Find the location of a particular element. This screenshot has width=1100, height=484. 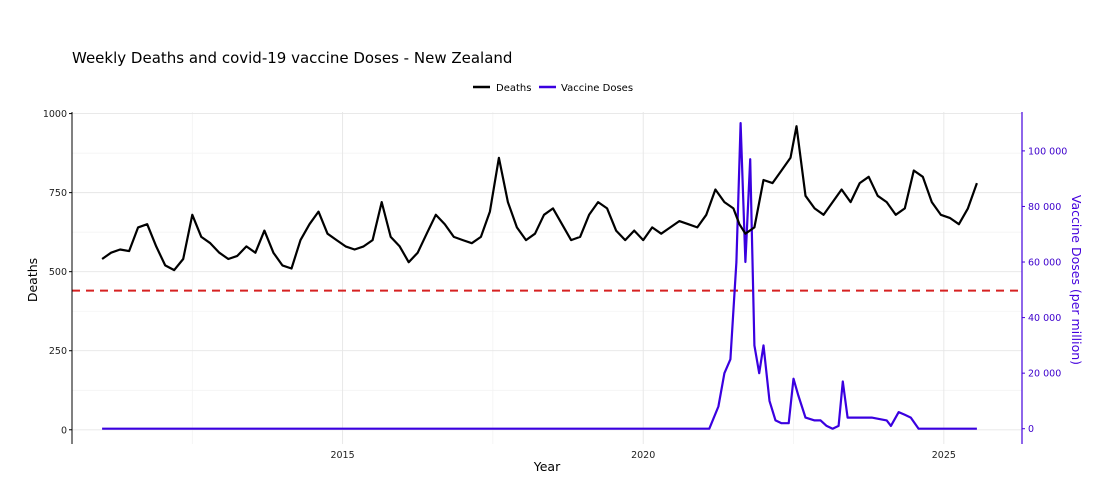

y-tick-label-2: 500 is located at coordinates (58, 272).